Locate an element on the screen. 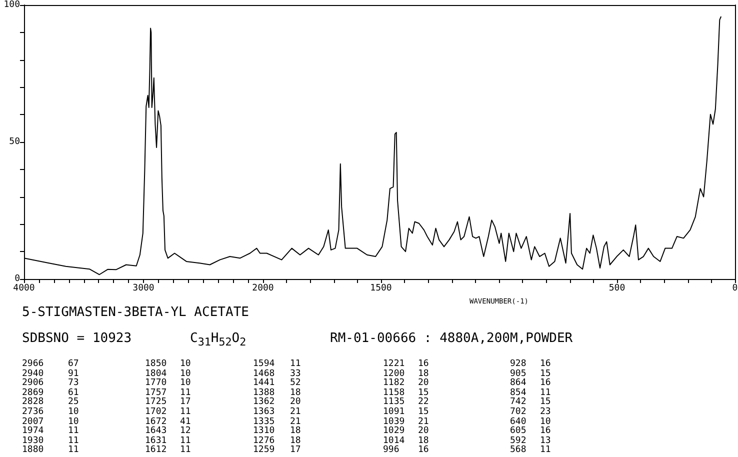 This screenshot has width=738, height=457. text: 2906 73 is located at coordinates (50, 383).